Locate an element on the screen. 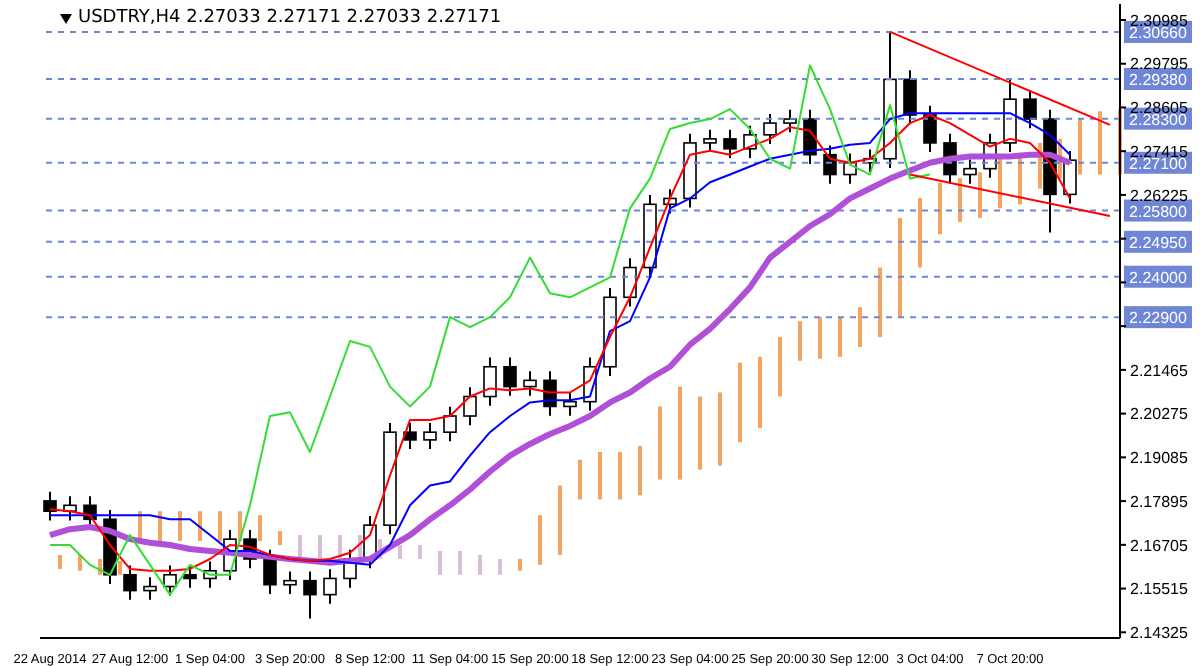  ref-line-label: 2.30660 is located at coordinates (1159, 32).